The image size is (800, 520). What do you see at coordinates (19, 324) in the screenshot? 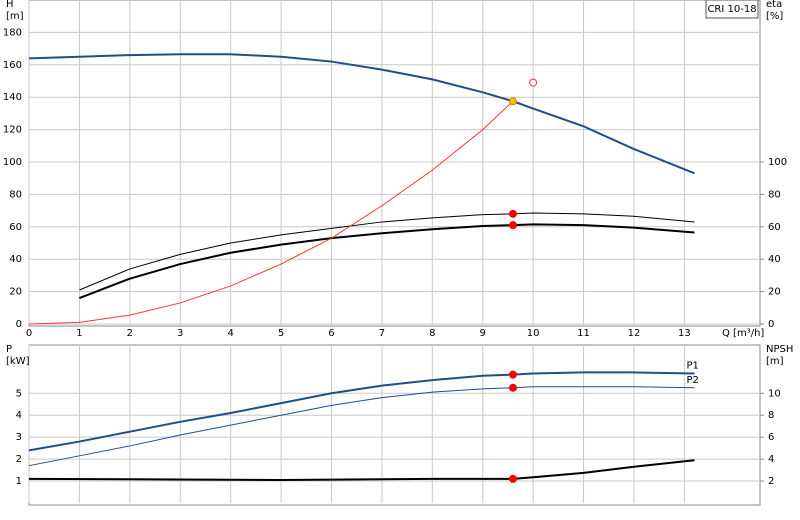
I see `y-tick-label: 0` at bounding box center [19, 324].